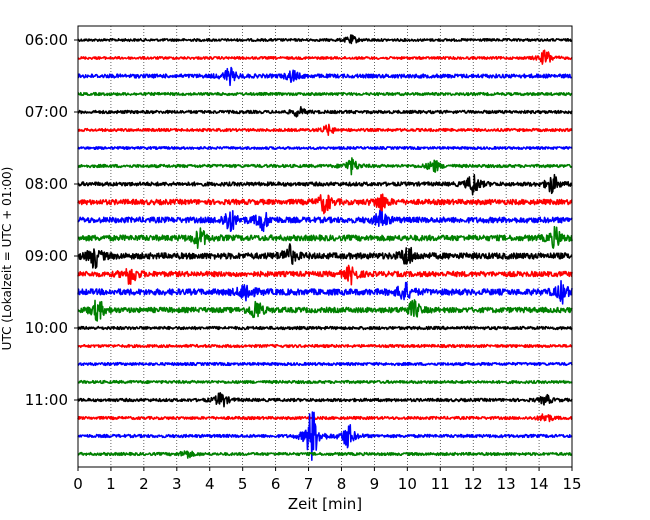  What do you see at coordinates (46, 112) in the screenshot?
I see `y-tick-label: 07:00` at bounding box center [46, 112].